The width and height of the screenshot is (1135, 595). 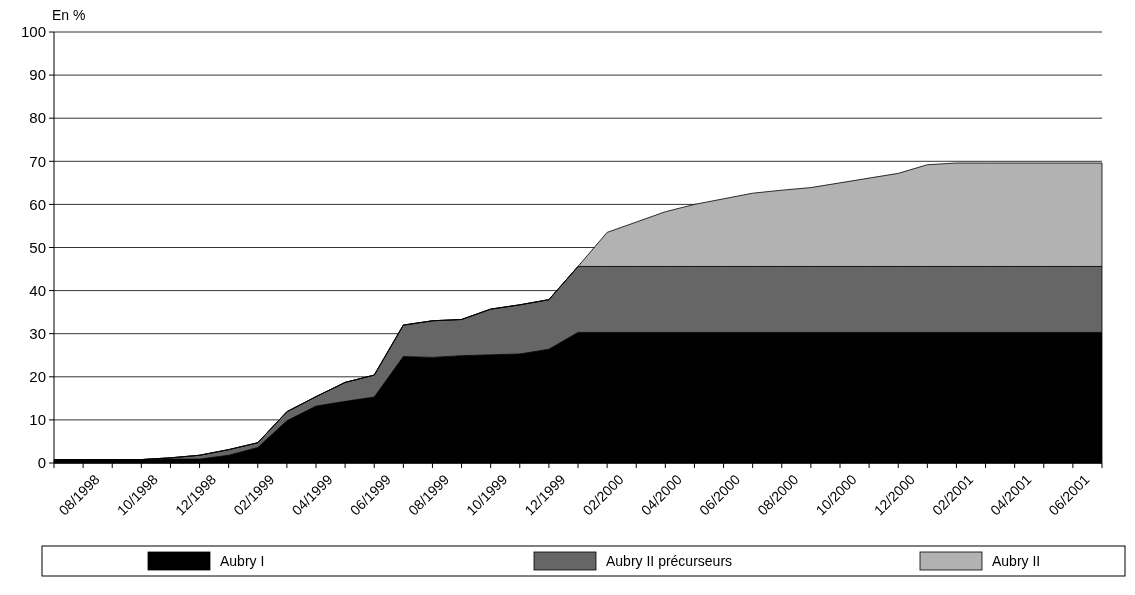 What do you see at coordinates (669, 560) in the screenshot?
I see `legend-label: Aubry II précurseurs` at bounding box center [669, 560].